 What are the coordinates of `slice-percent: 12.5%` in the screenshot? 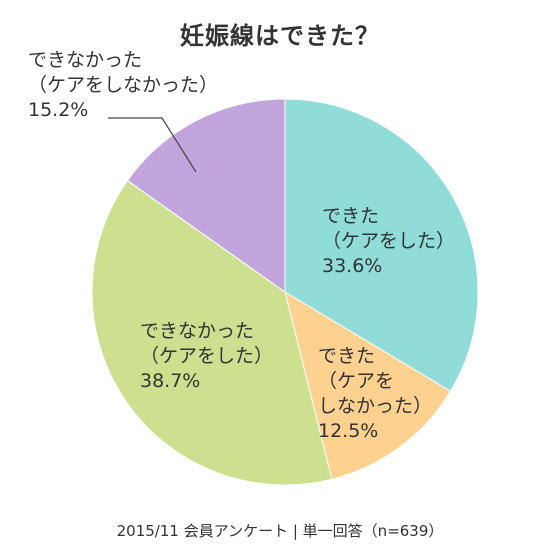 It's located at (348, 431).